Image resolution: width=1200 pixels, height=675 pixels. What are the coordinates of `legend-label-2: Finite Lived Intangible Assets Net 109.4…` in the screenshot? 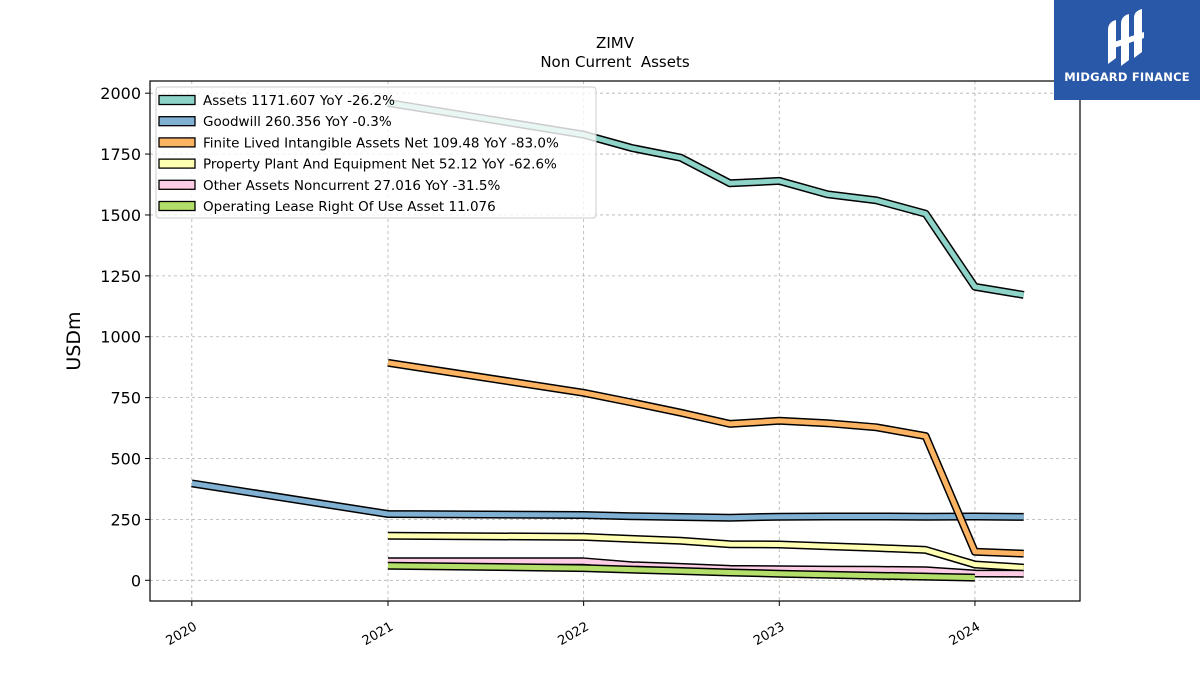 It's located at (381, 143).